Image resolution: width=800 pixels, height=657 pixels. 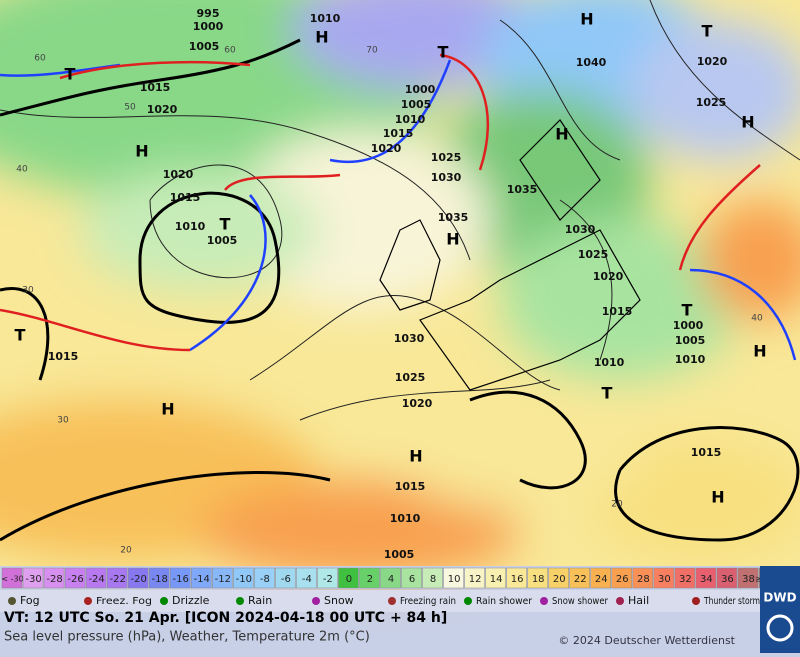 I want to click on color-label: 10, so click(x=454, y=579).